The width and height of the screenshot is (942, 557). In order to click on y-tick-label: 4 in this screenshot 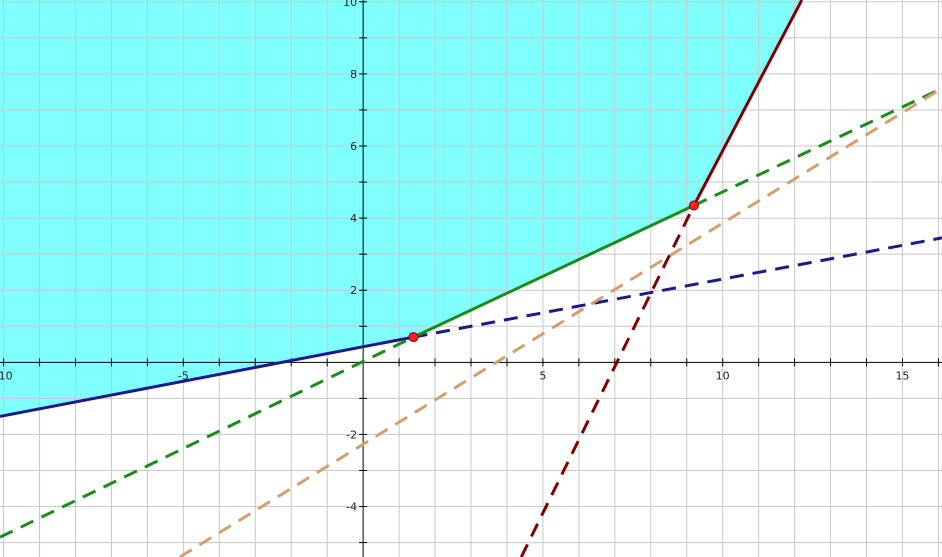, I will do `click(353, 218)`.